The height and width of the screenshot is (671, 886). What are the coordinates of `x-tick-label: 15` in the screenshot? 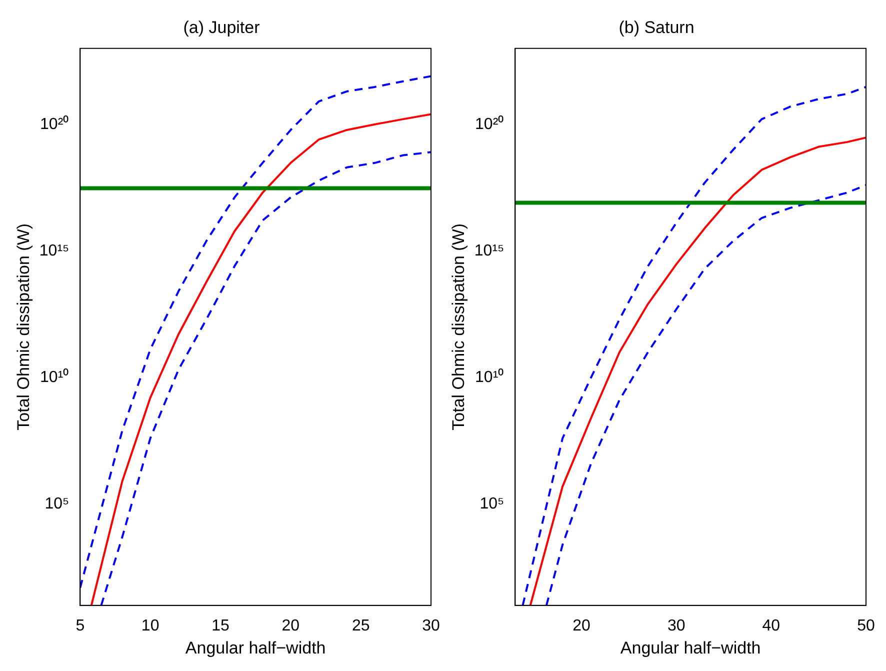 It's located at (221, 625).